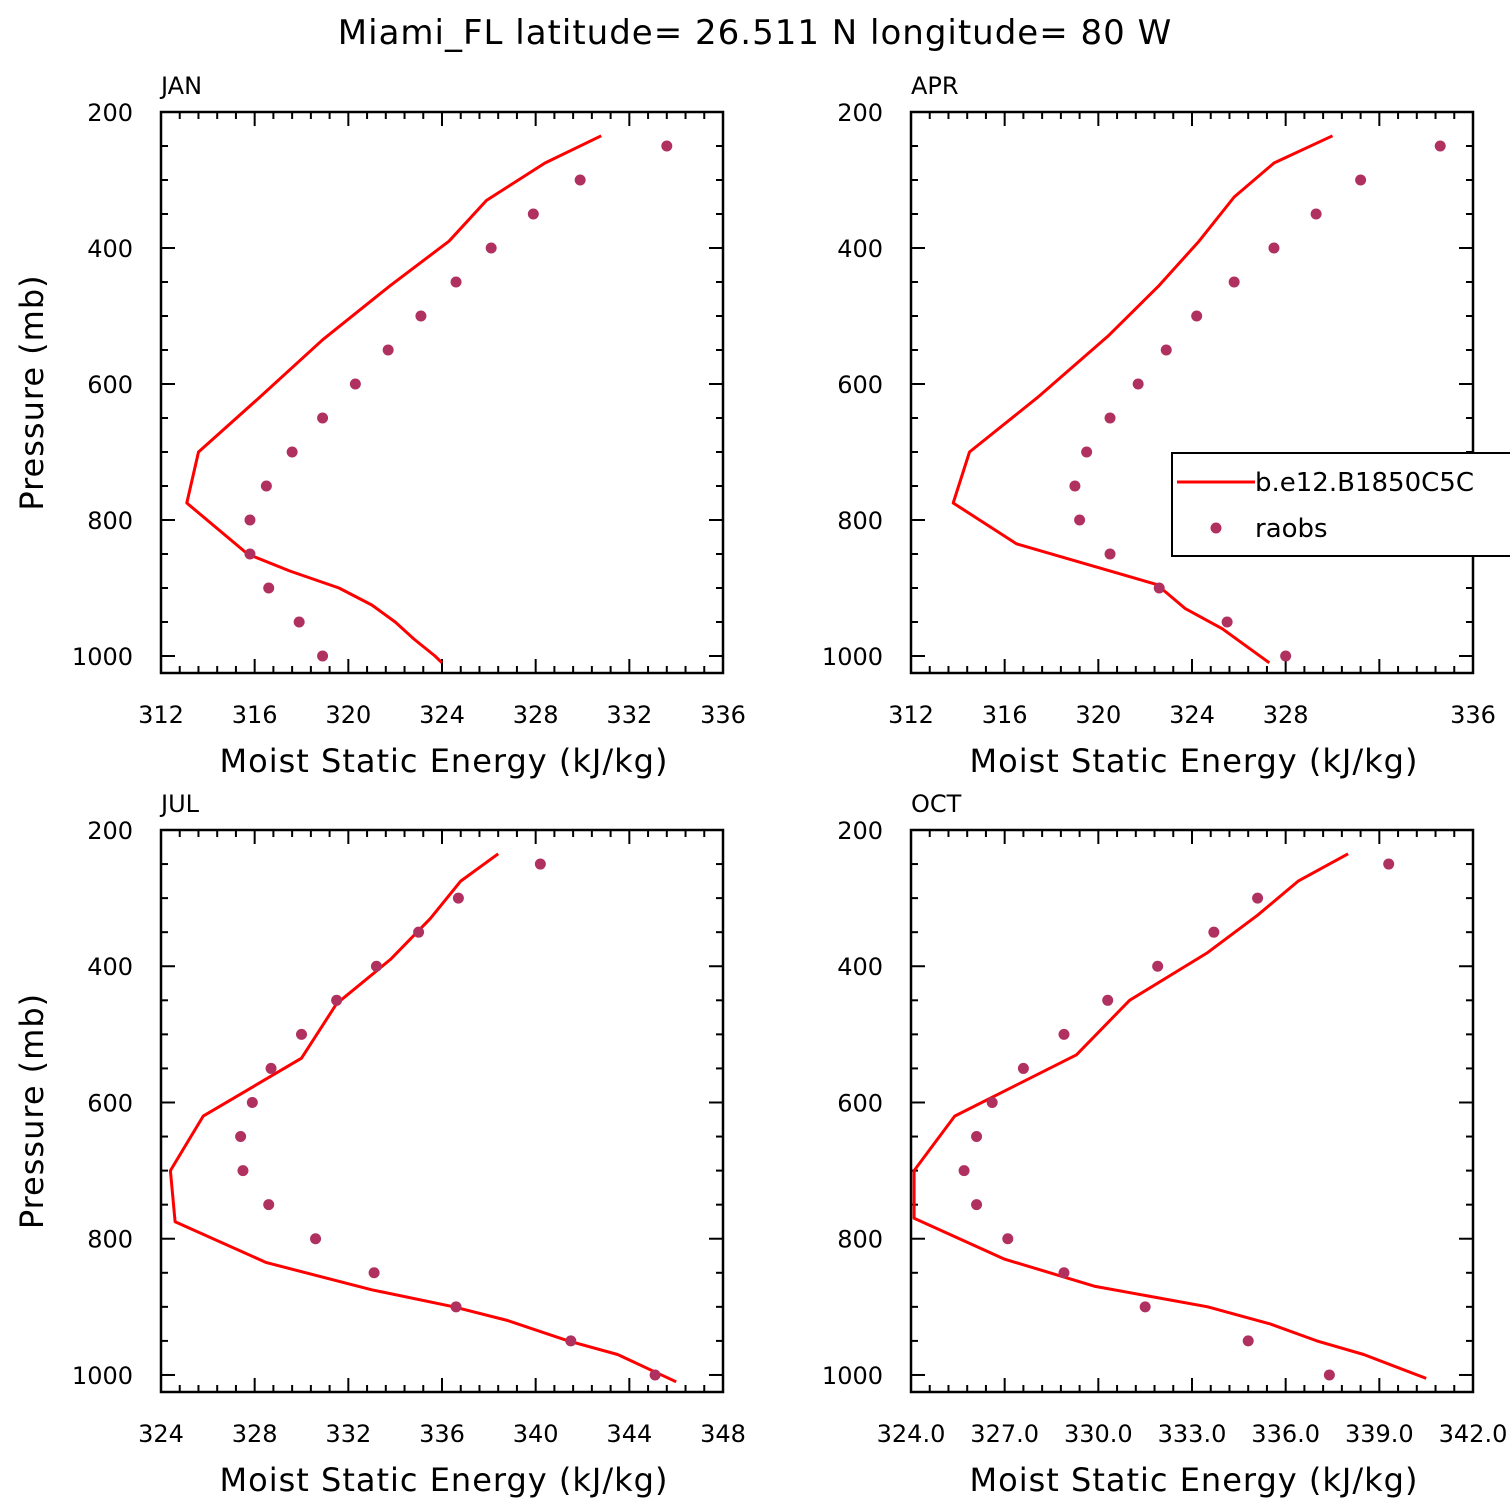 Image resolution: width=1510 pixels, height=1510 pixels. Describe the element at coordinates (1379, 1434) in the screenshot. I see `x-tick-label: 339.0` at that location.